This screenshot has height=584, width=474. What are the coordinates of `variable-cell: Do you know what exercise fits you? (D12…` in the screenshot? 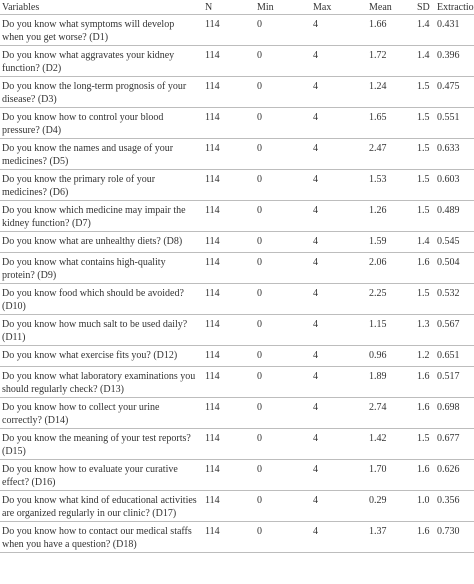 It's located at (89, 355).